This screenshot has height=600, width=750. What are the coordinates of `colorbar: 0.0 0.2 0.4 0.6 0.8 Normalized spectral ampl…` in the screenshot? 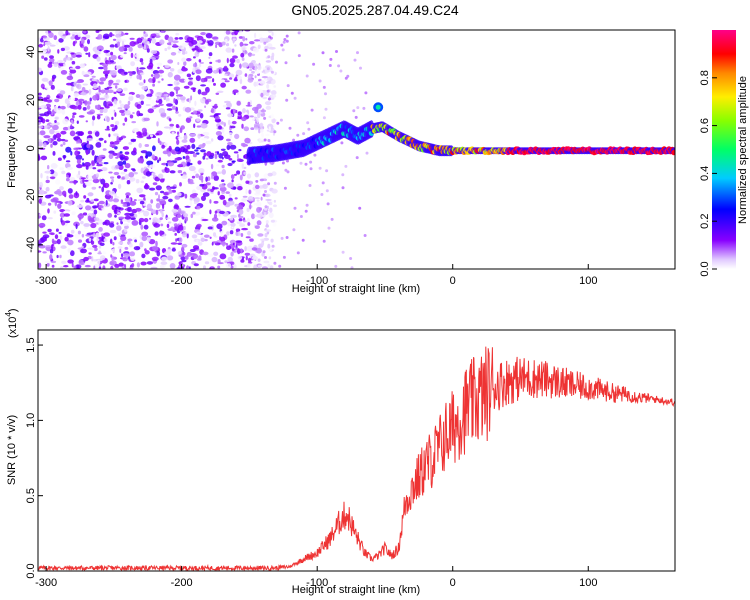 It's located at (724, 153).